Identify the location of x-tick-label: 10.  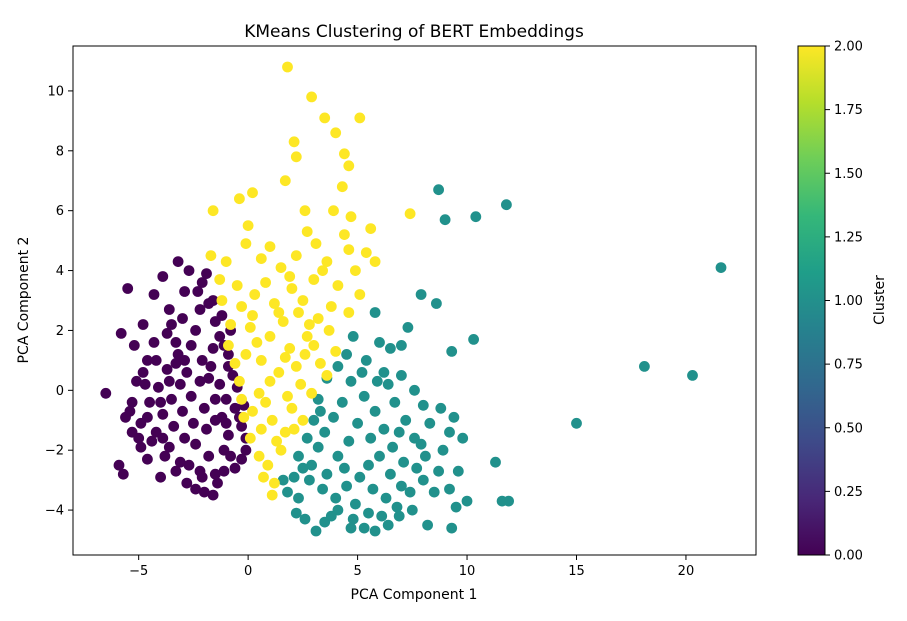
(467, 571).